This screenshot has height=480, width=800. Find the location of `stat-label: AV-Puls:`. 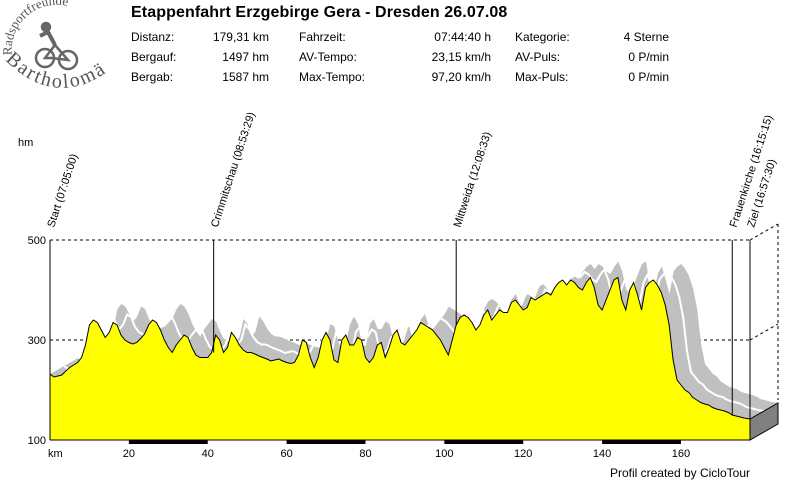

stat-label: AV-Puls: is located at coordinates (538, 57).